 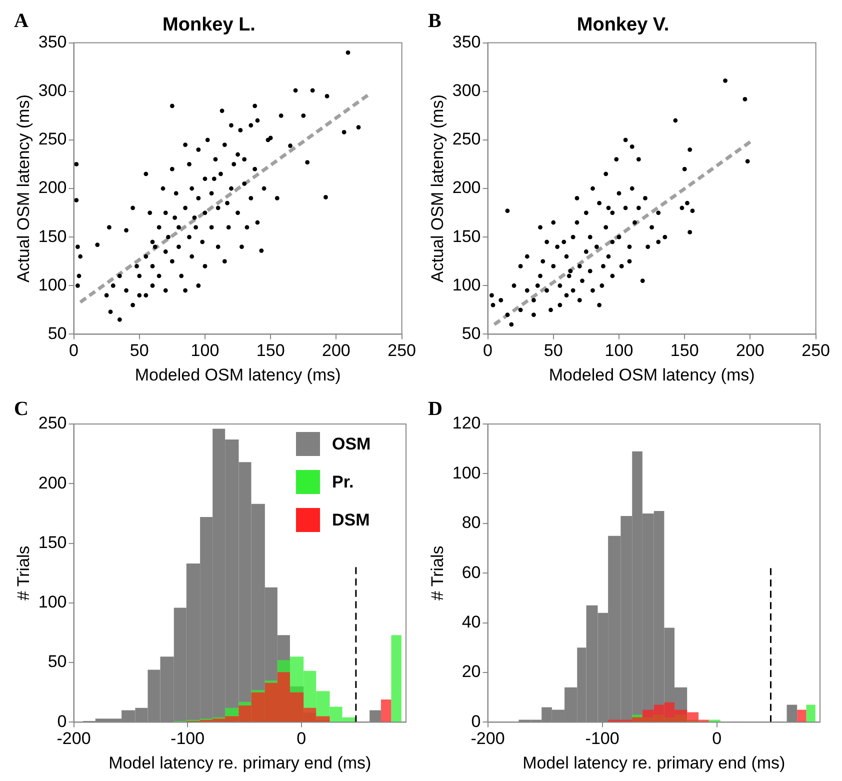 I want to click on y-tick-label: 20, so click(x=471, y=672).